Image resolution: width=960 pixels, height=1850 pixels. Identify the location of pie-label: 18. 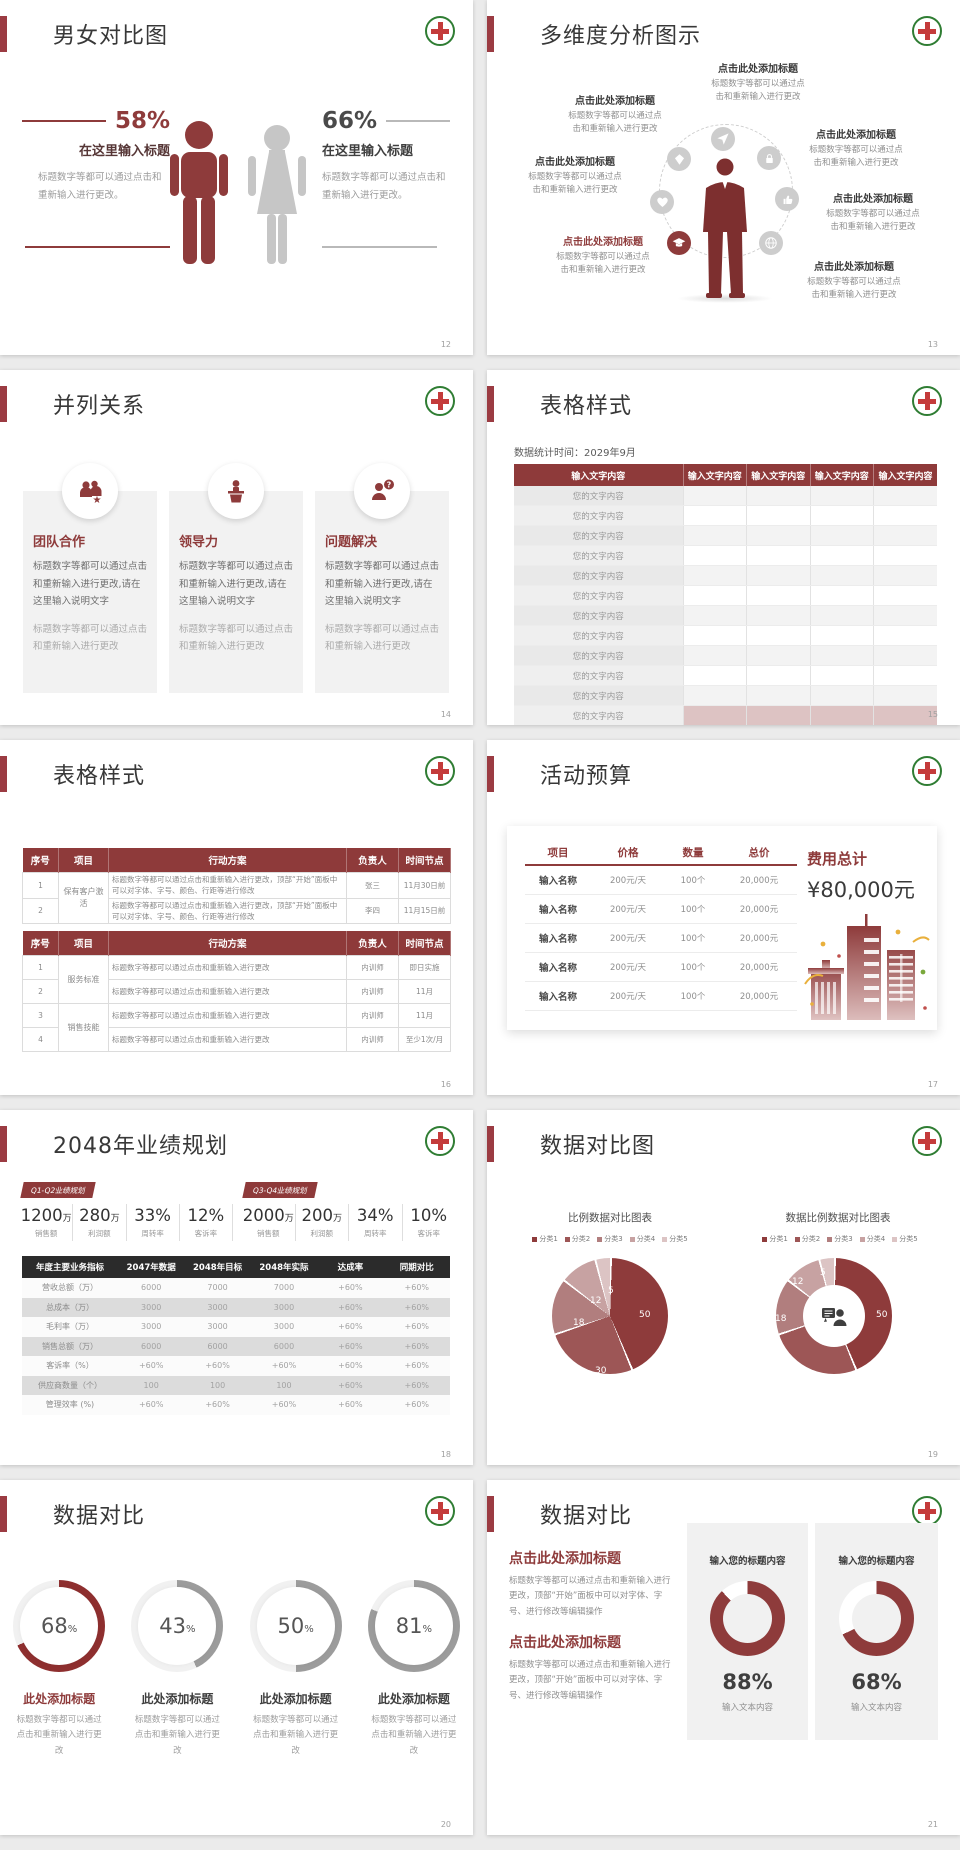
(579, 1323).